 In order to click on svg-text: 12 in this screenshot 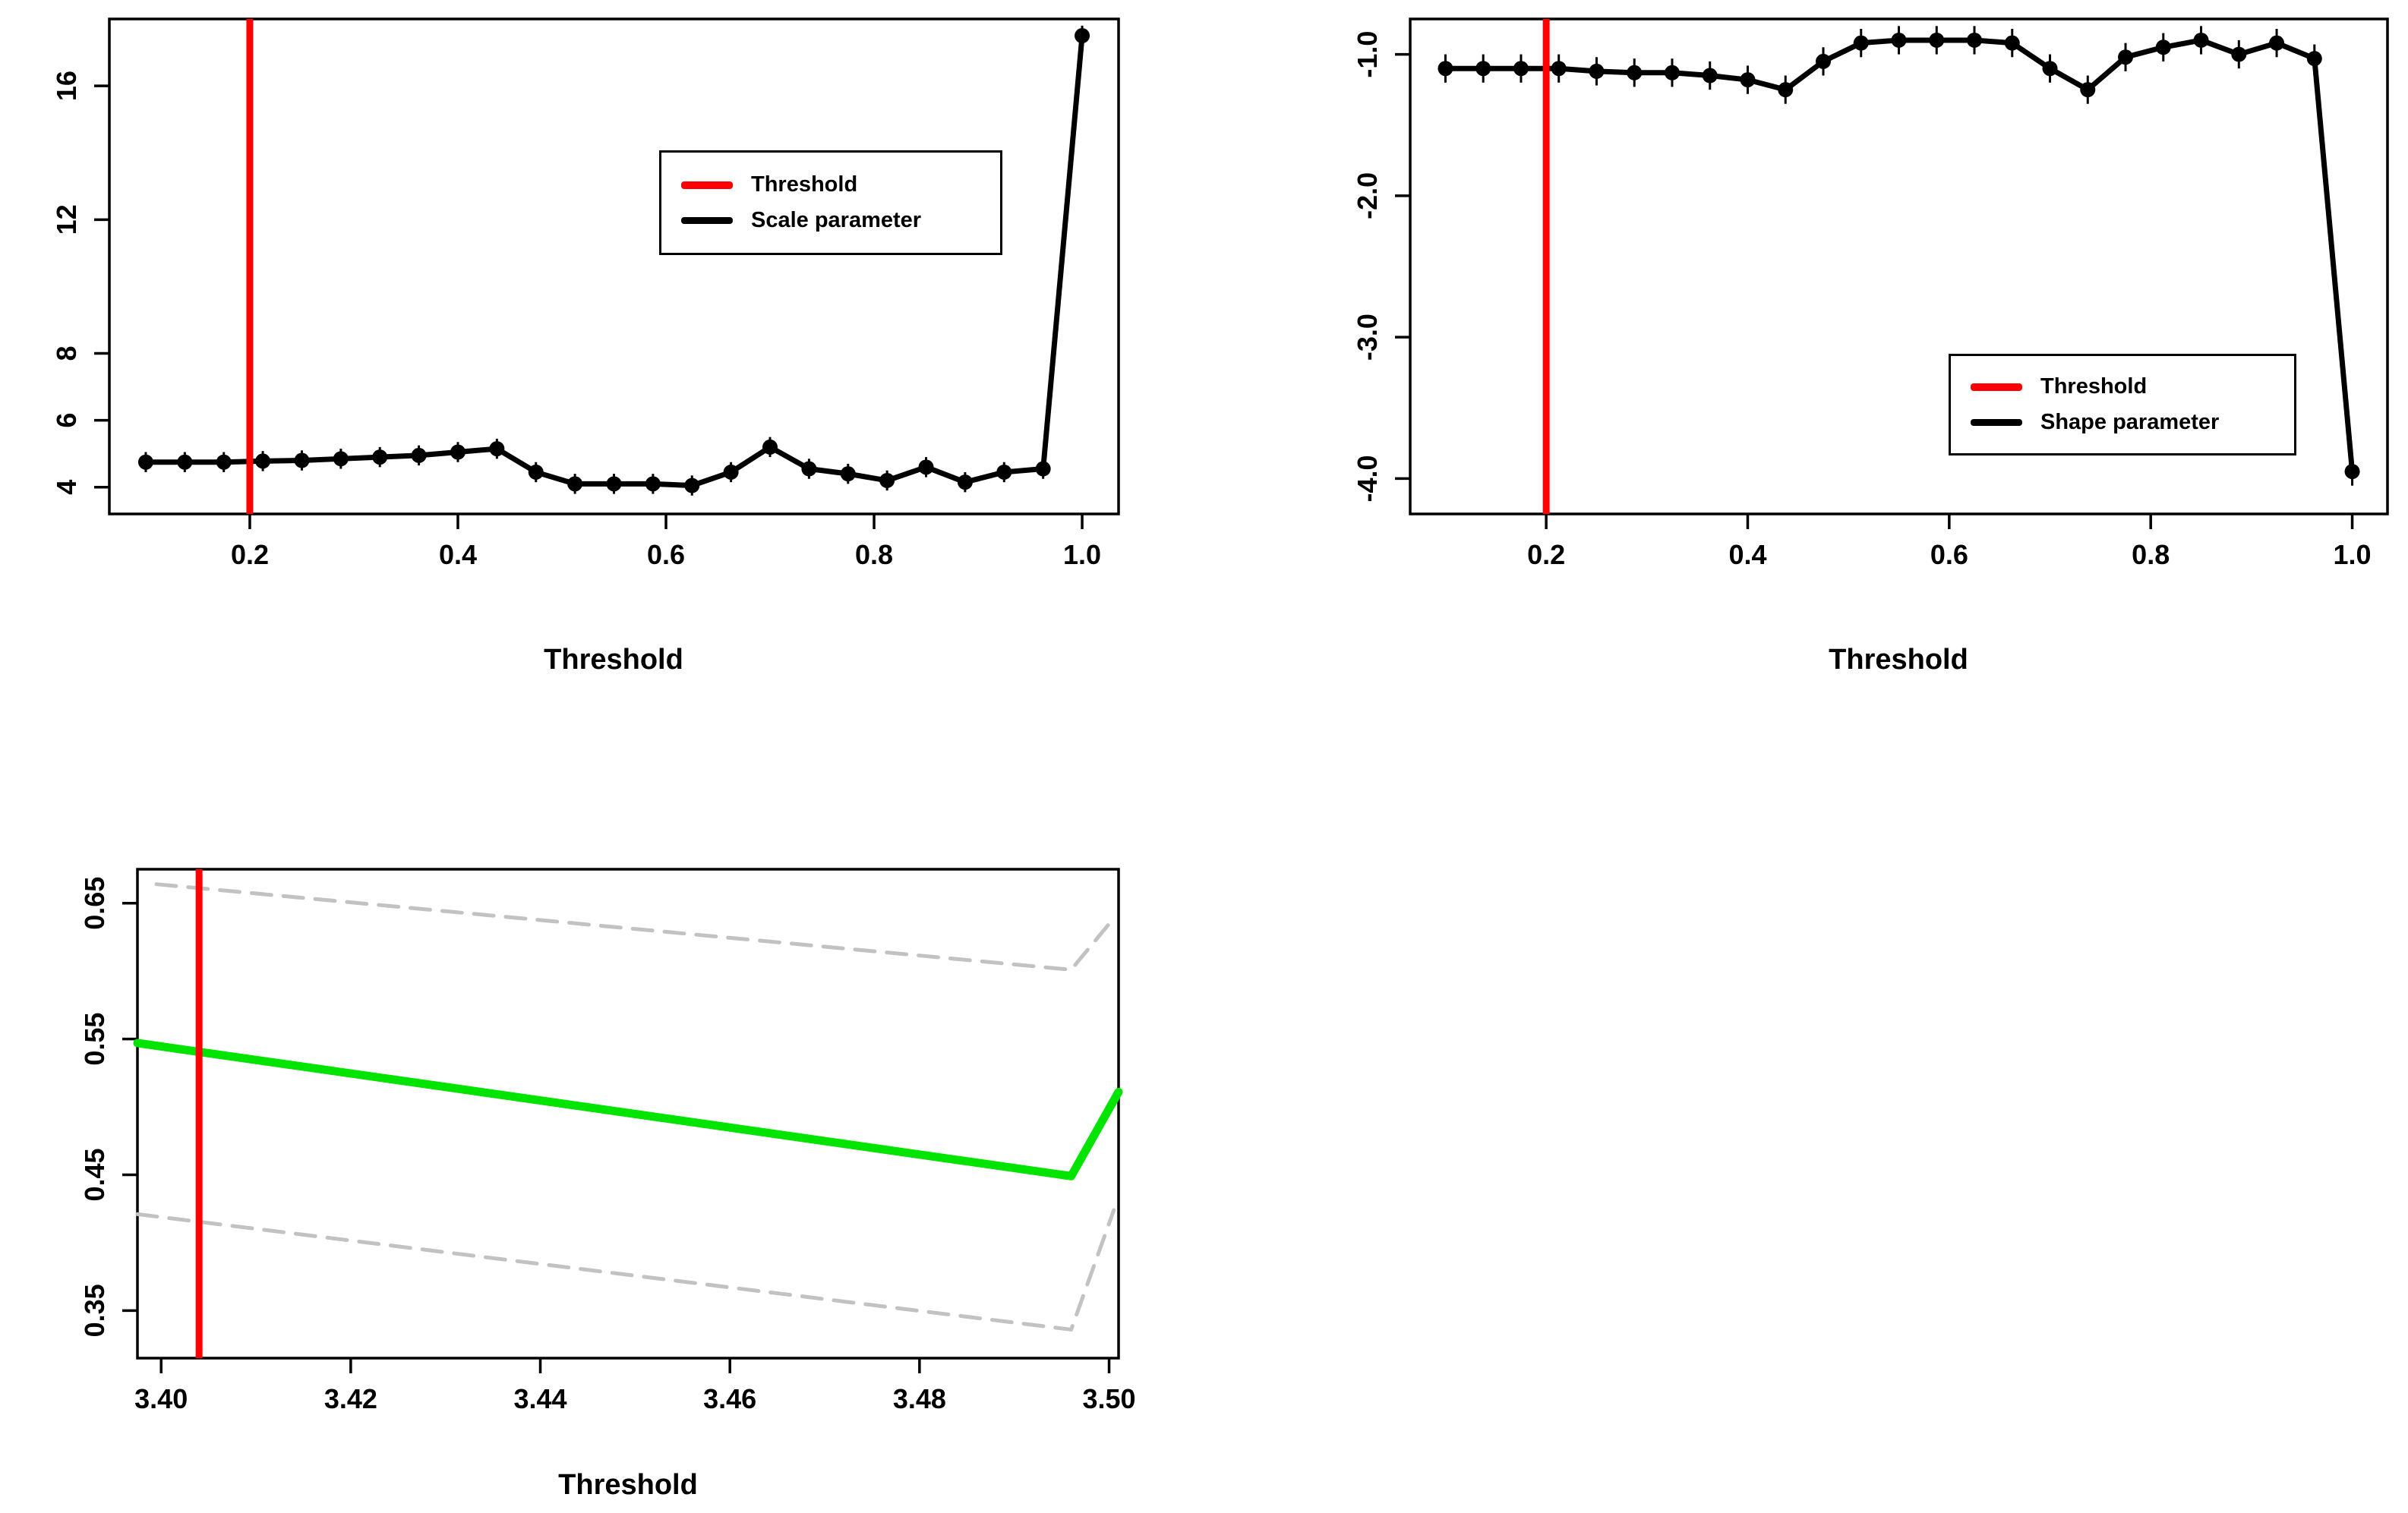, I will do `click(66, 220)`.